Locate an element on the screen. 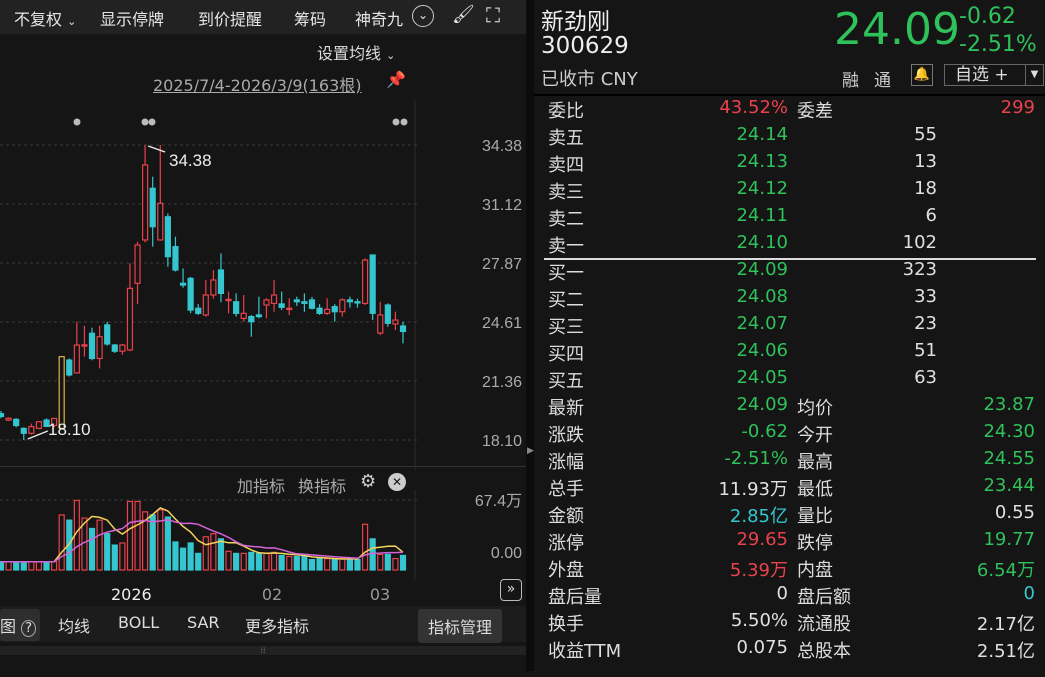 The width and height of the screenshot is (1045, 677). quote-row: 买五 24.05 63 is located at coordinates (789, 380).